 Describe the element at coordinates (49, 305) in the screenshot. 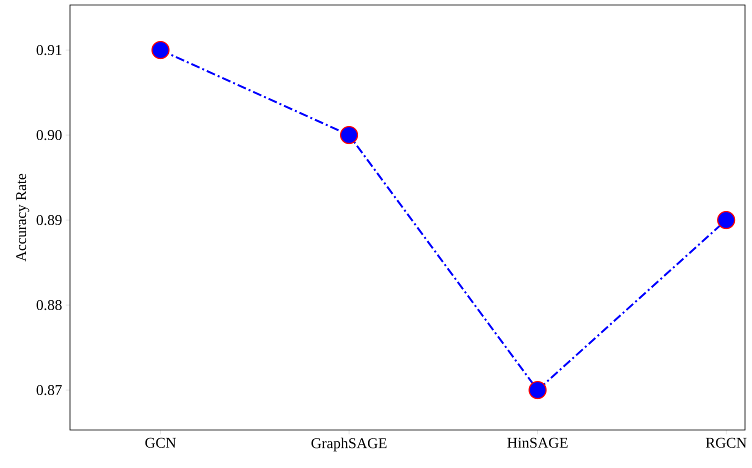

I see `y-tick-label: 0.88` at that location.